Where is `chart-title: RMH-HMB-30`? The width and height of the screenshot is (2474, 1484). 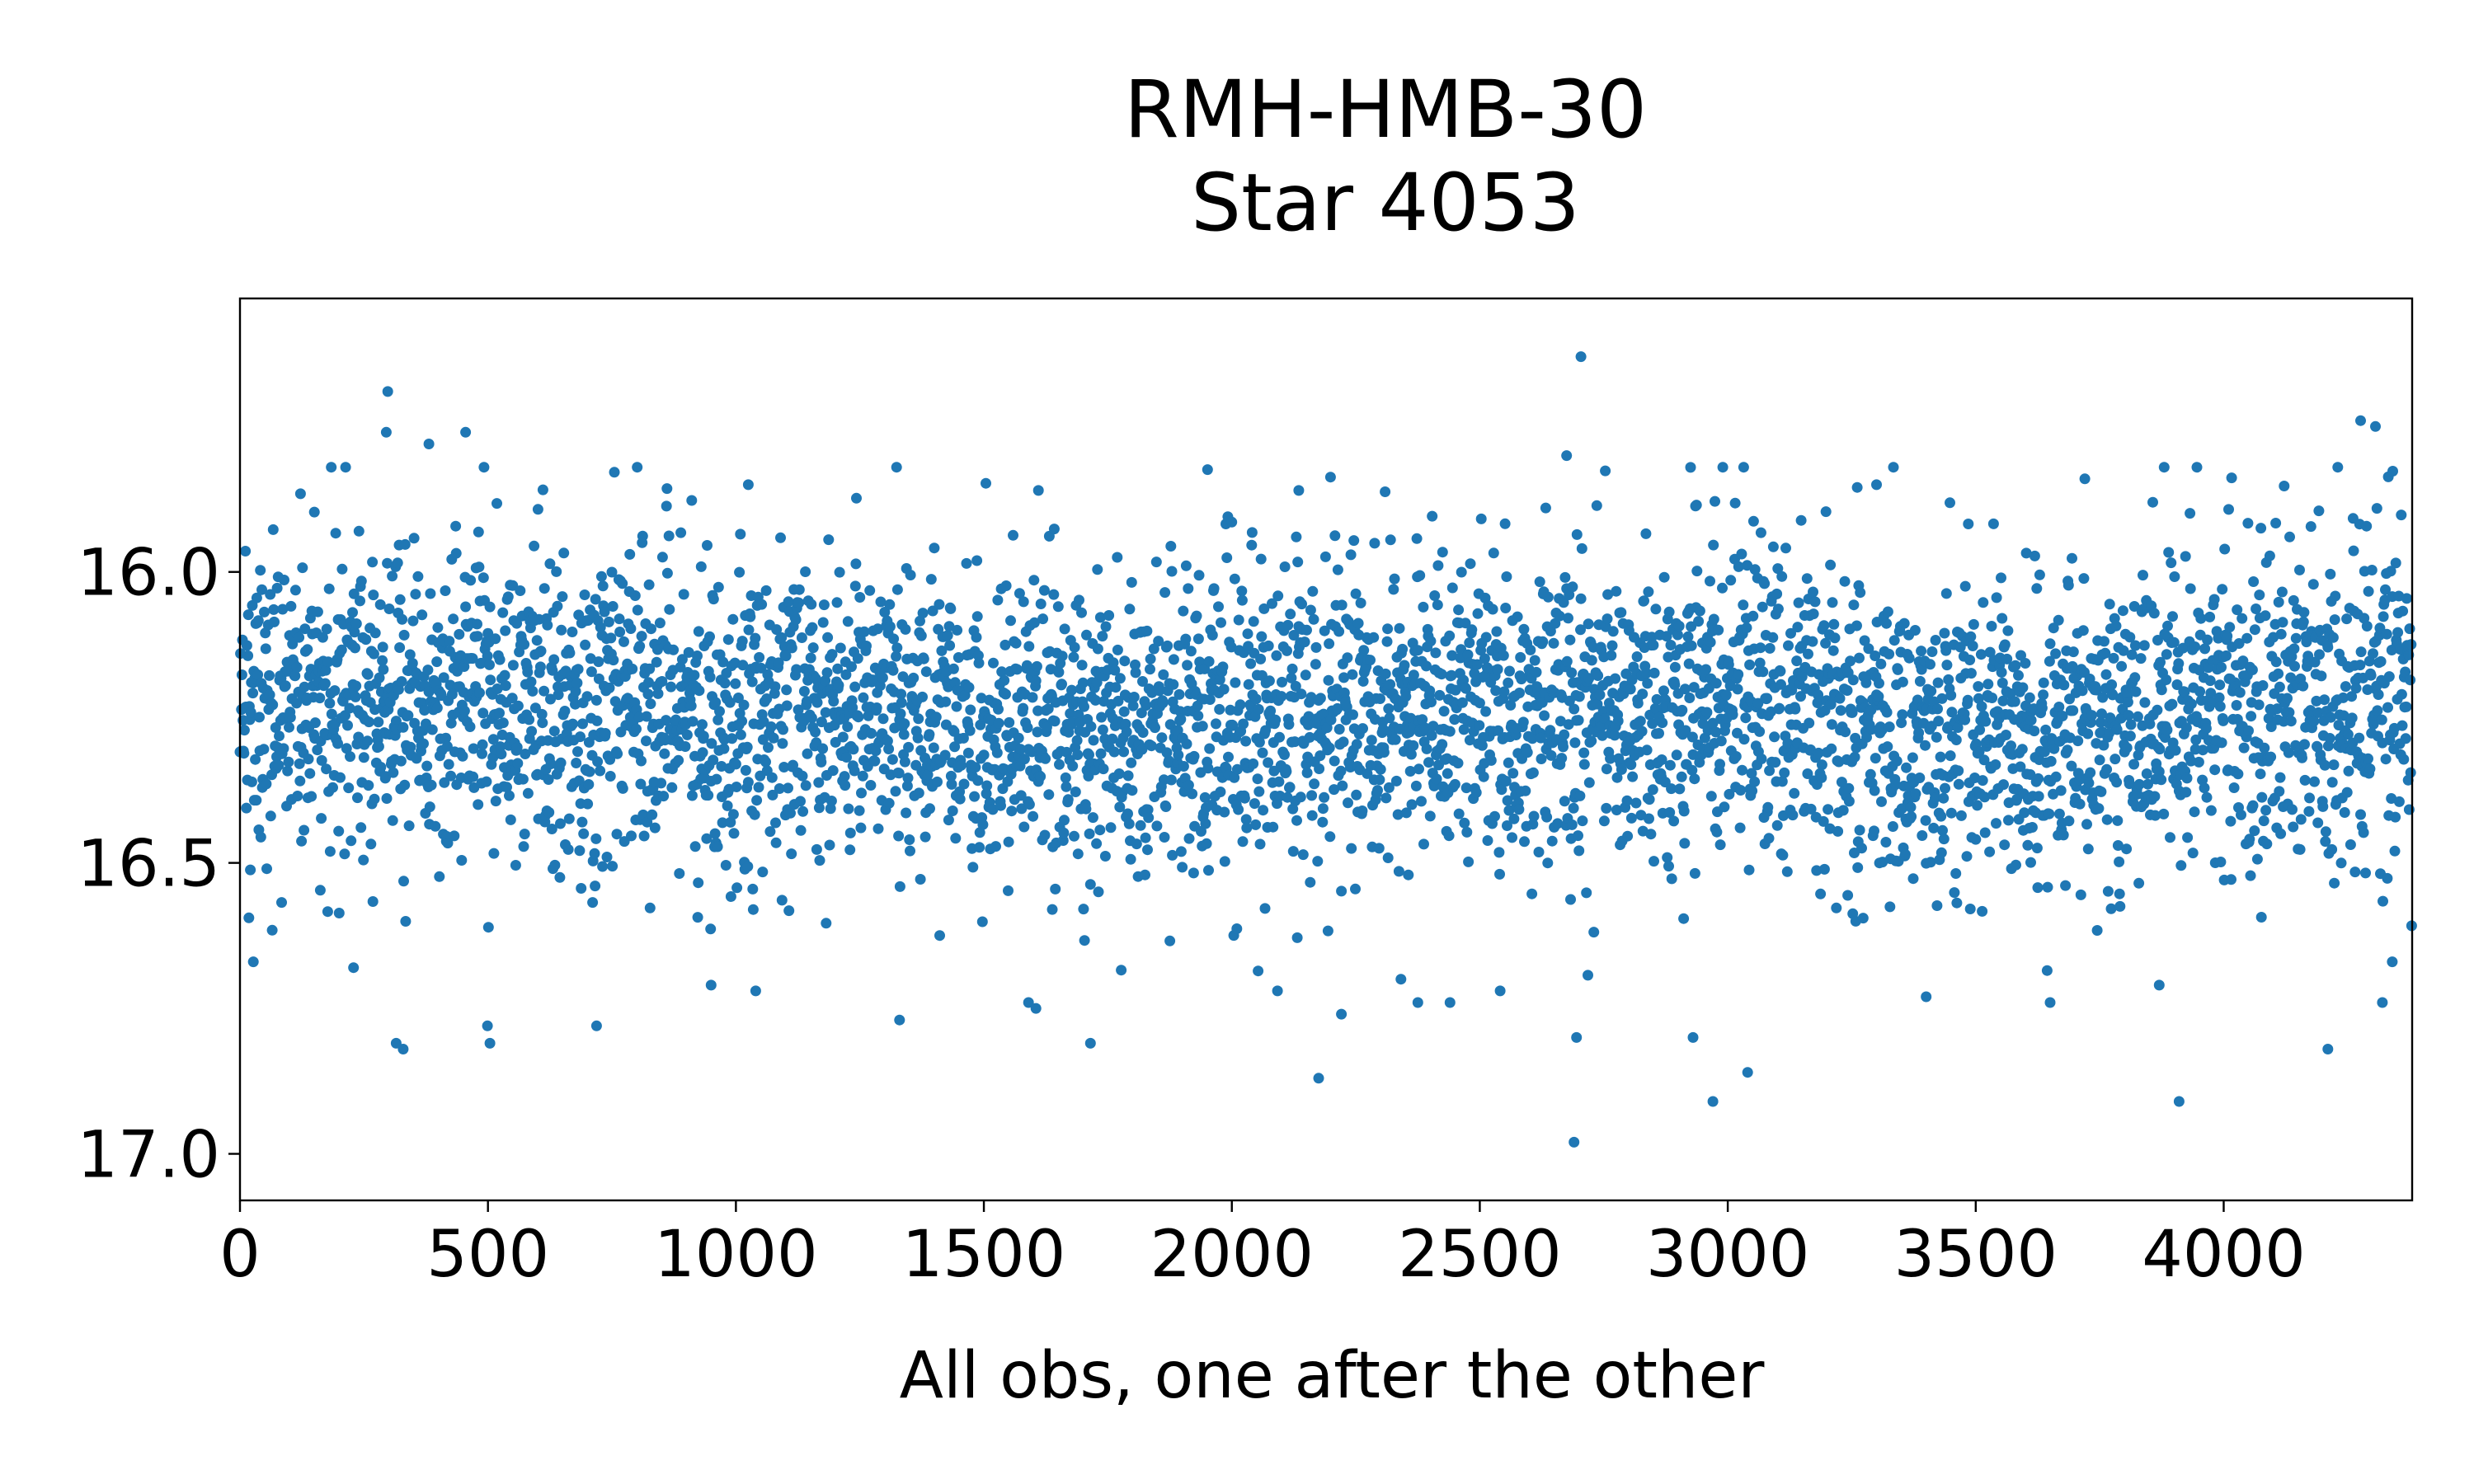 chart-title: RMH-HMB-30 is located at coordinates (1385, 109).